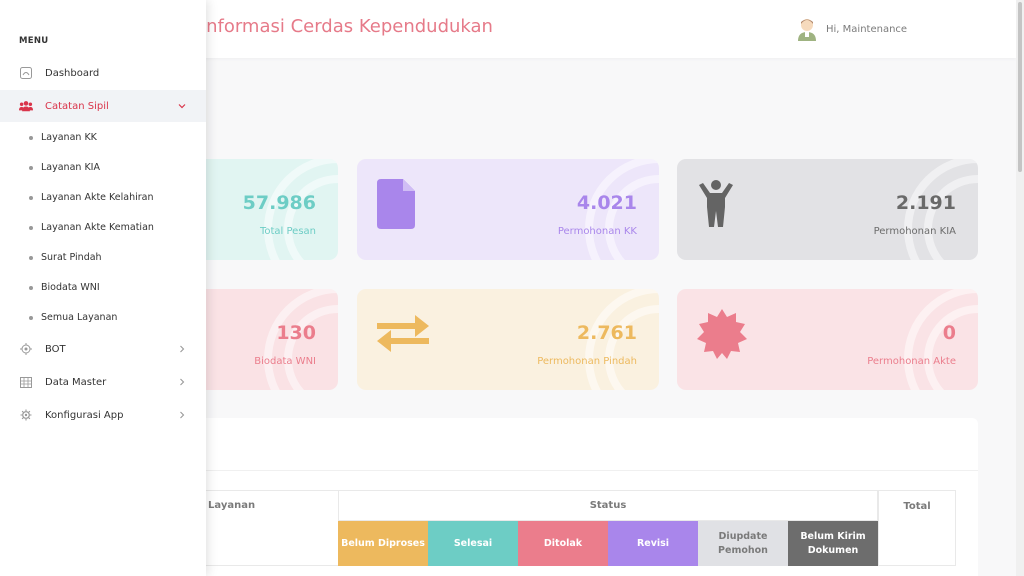 This screenshot has width=1024, height=576. Describe the element at coordinates (279, 203) in the screenshot. I see `card-value: 57.986` at that location.